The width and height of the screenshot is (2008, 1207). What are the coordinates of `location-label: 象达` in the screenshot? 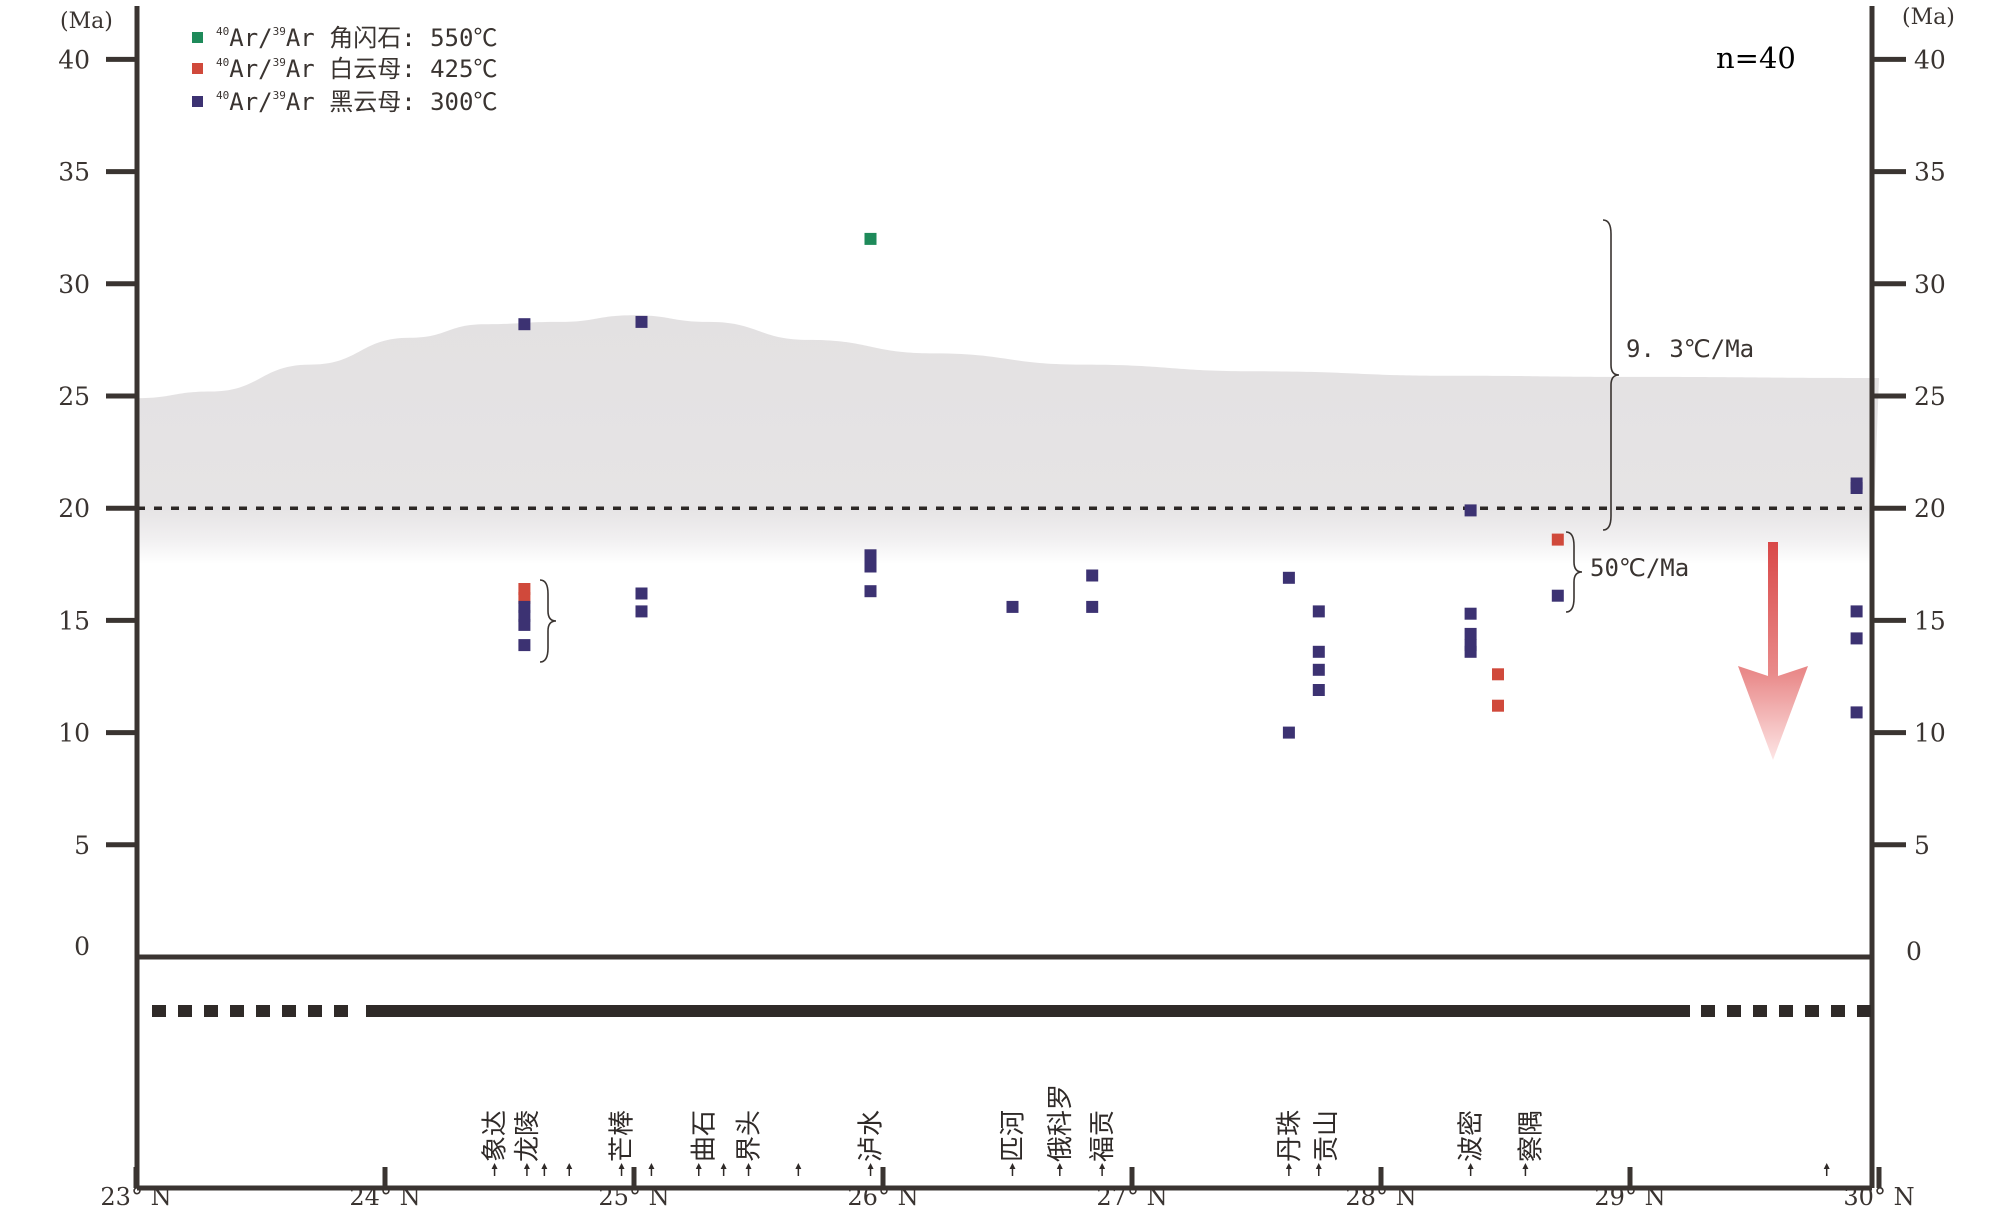 It's located at (496, 1136).